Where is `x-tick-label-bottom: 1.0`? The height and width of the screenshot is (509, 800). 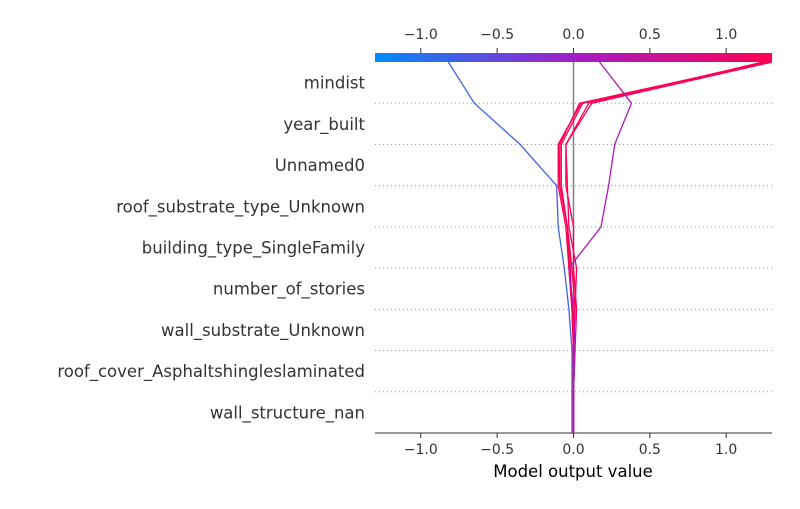
x-tick-label-bottom: 1.0 is located at coordinates (726, 450).